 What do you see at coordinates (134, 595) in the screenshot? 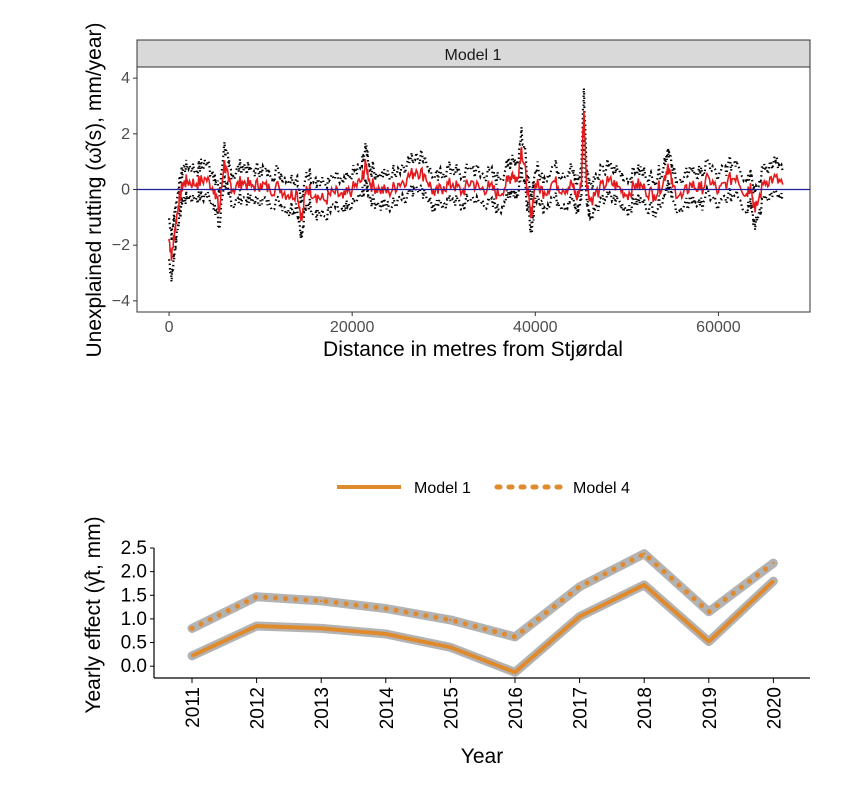
I see `bottom-y-tick-label: 1.5` at bounding box center [134, 595].